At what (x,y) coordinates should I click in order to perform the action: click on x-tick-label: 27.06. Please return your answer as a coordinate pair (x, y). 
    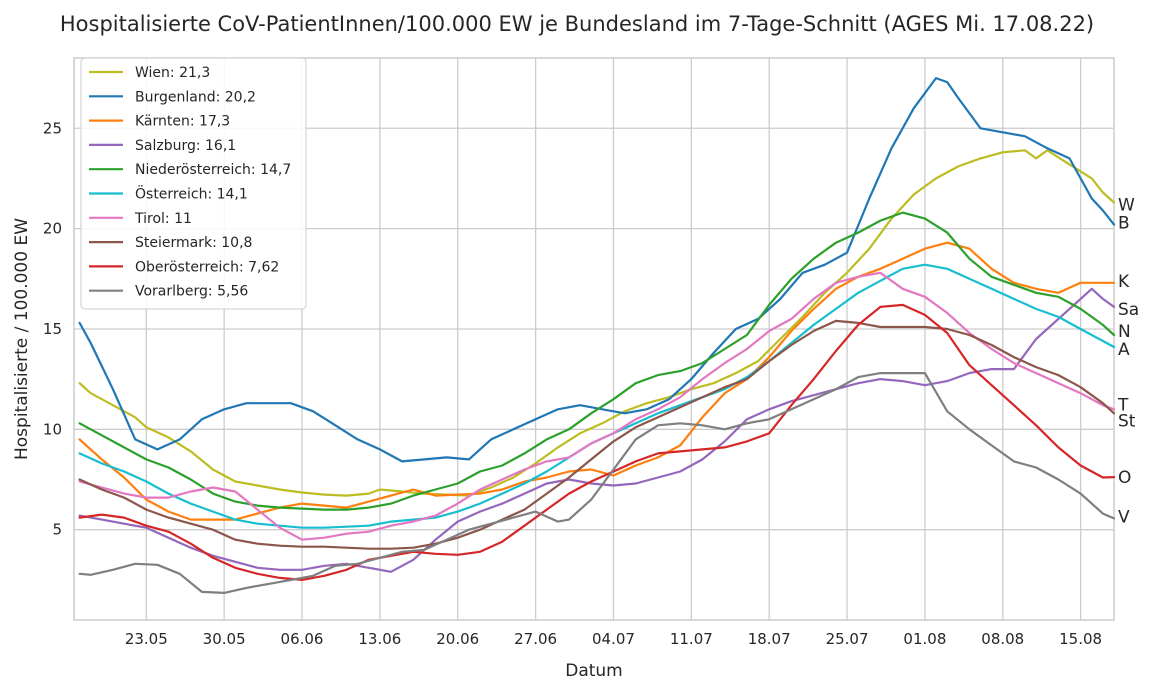
    Looking at the image, I should click on (535, 639).